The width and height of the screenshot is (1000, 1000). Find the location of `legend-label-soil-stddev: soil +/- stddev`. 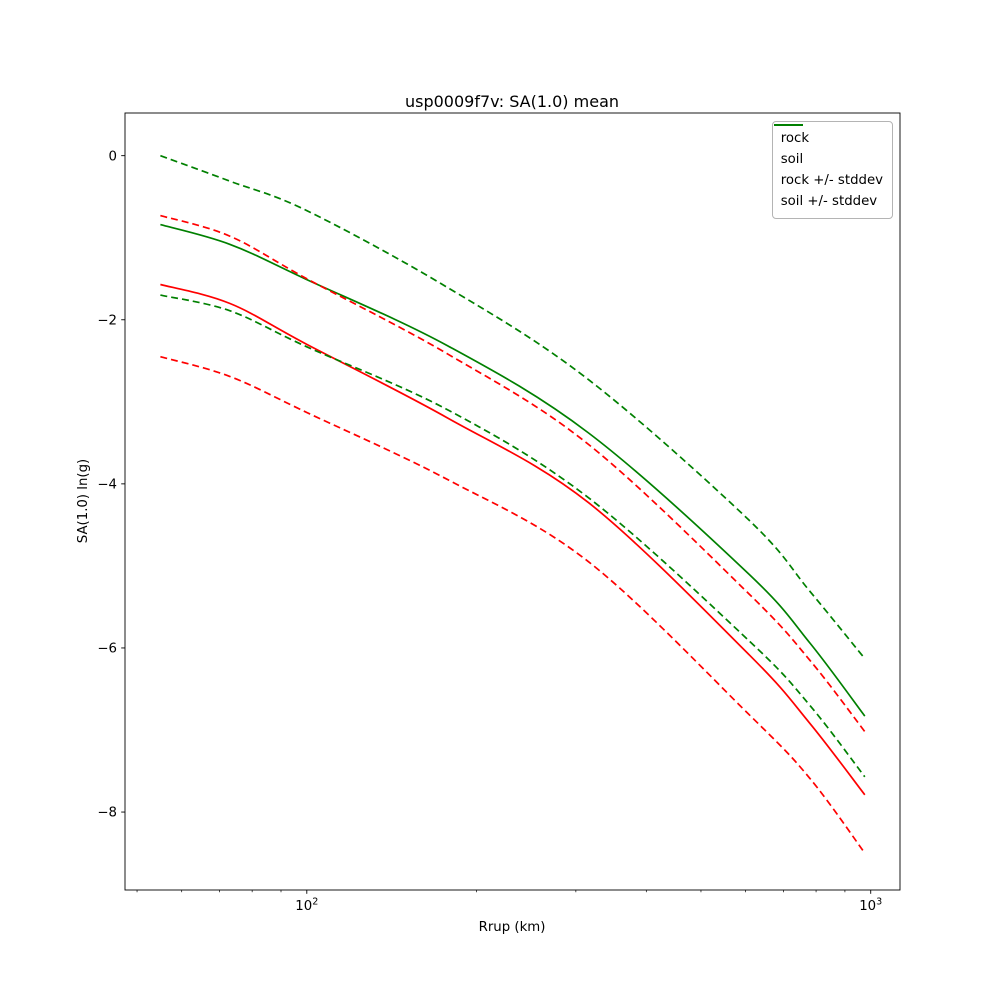

legend-label-soil-stddev: soil +/- stddev is located at coordinates (829, 201).